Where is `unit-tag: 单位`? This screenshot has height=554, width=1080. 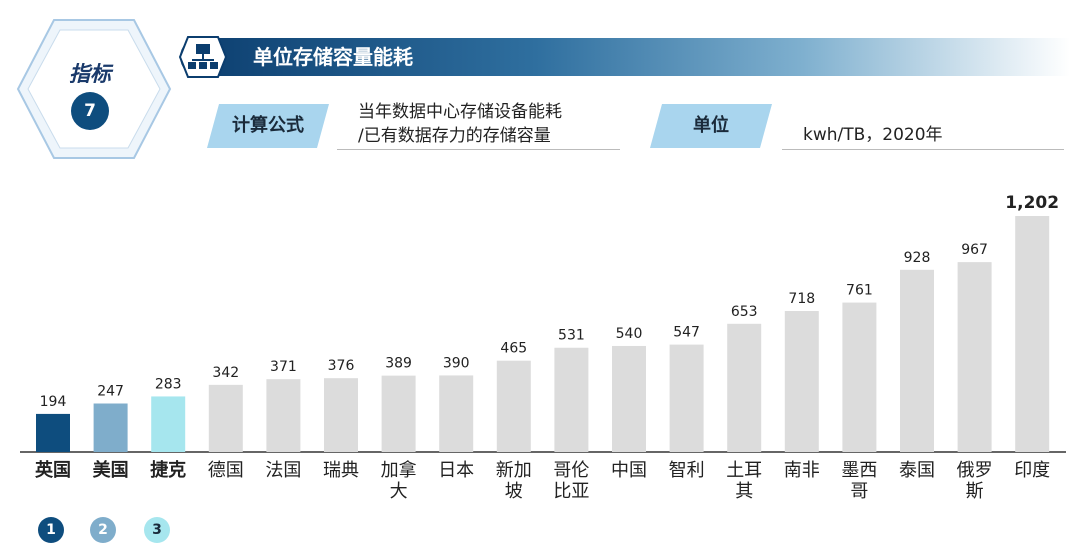
unit-tag: 单位 is located at coordinates (711, 126).